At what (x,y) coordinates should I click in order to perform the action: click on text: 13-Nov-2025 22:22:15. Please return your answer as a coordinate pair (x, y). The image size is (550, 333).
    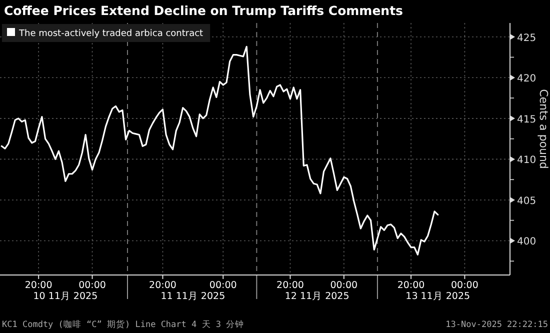
    Looking at the image, I should click on (497, 325).